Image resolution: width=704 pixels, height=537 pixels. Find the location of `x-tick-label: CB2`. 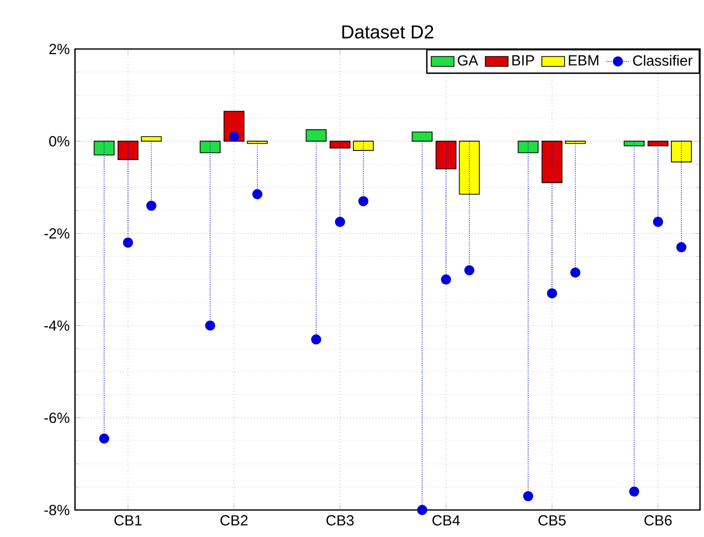

x-tick-label: CB2 is located at coordinates (234, 520).